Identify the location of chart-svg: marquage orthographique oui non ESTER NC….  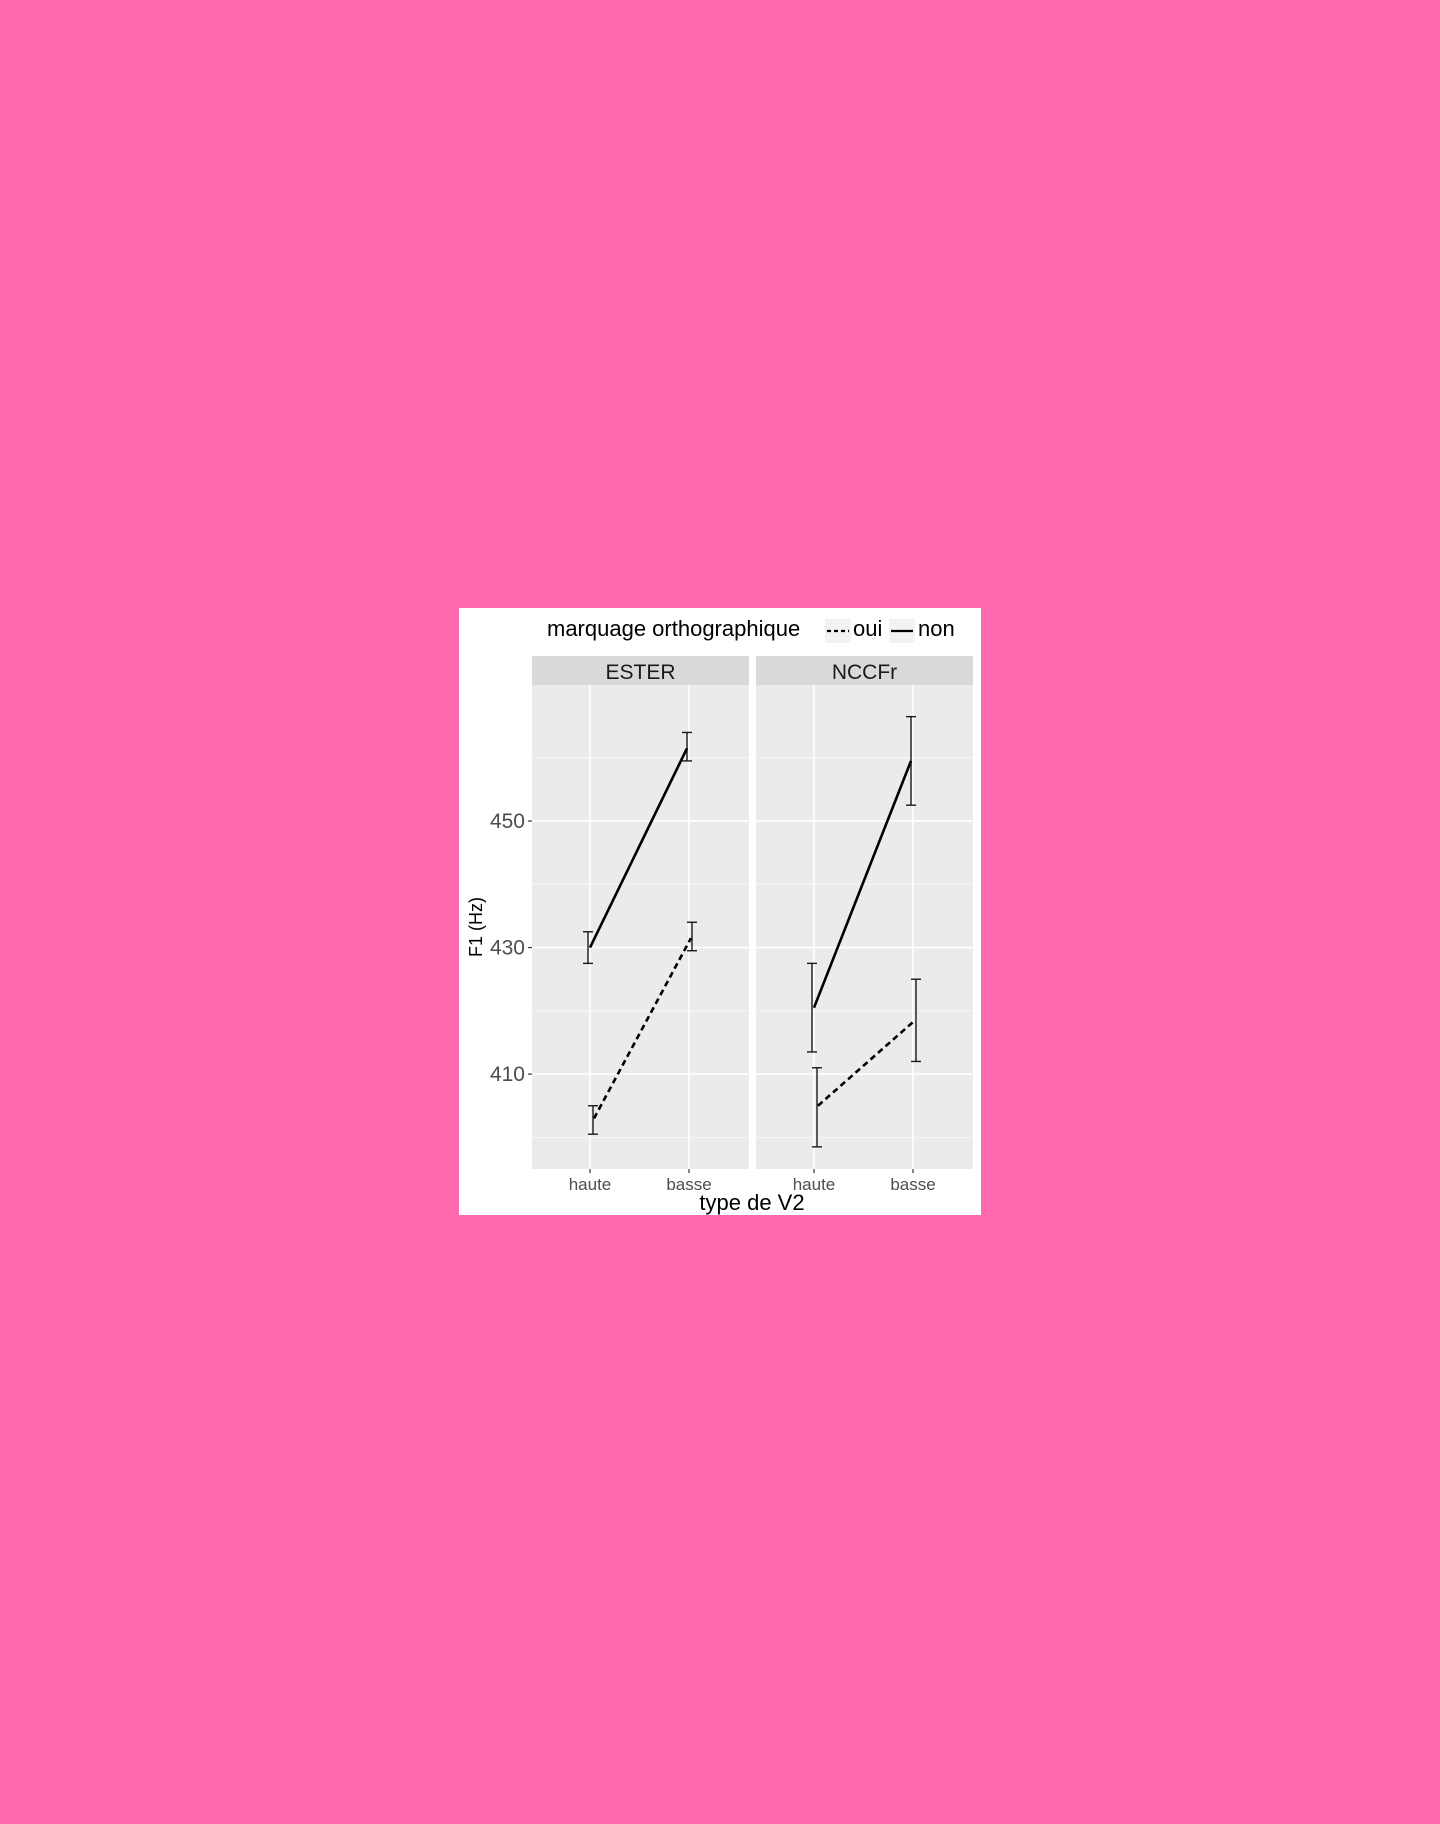
(719, 915).